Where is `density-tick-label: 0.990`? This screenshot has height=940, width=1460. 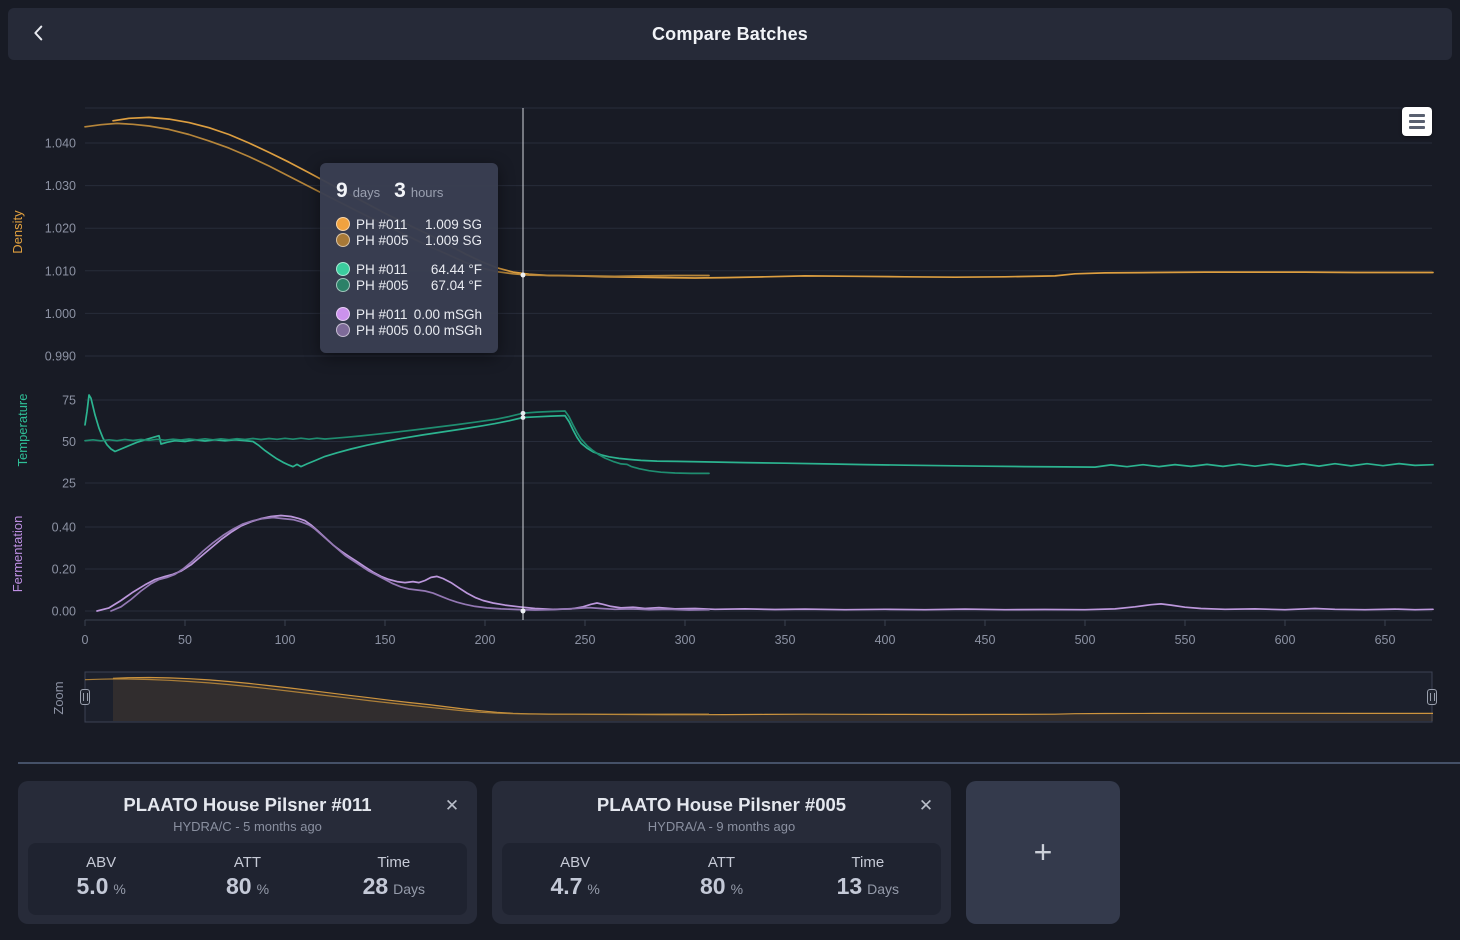 density-tick-label: 0.990 is located at coordinates (60, 357).